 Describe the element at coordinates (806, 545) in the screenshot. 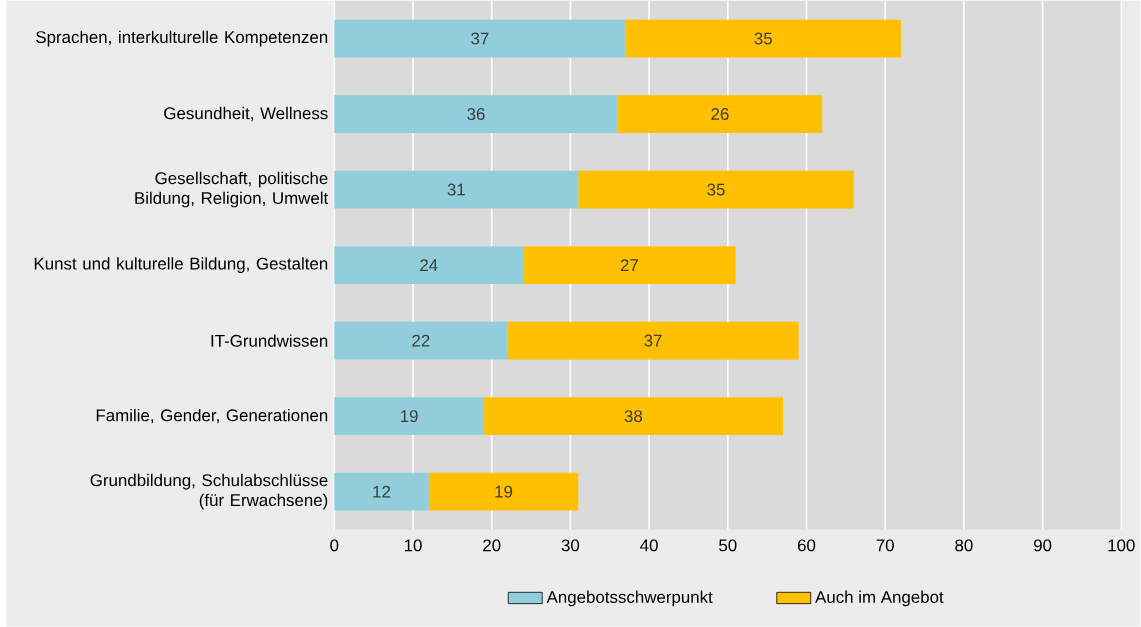

I see `x-tick-label: 60` at that location.